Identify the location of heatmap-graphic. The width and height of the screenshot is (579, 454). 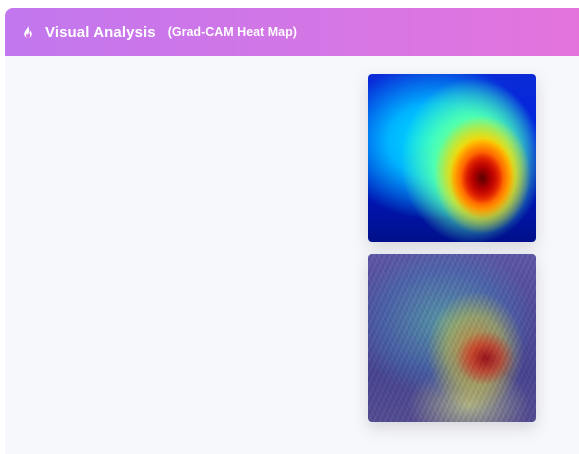
(452, 158).